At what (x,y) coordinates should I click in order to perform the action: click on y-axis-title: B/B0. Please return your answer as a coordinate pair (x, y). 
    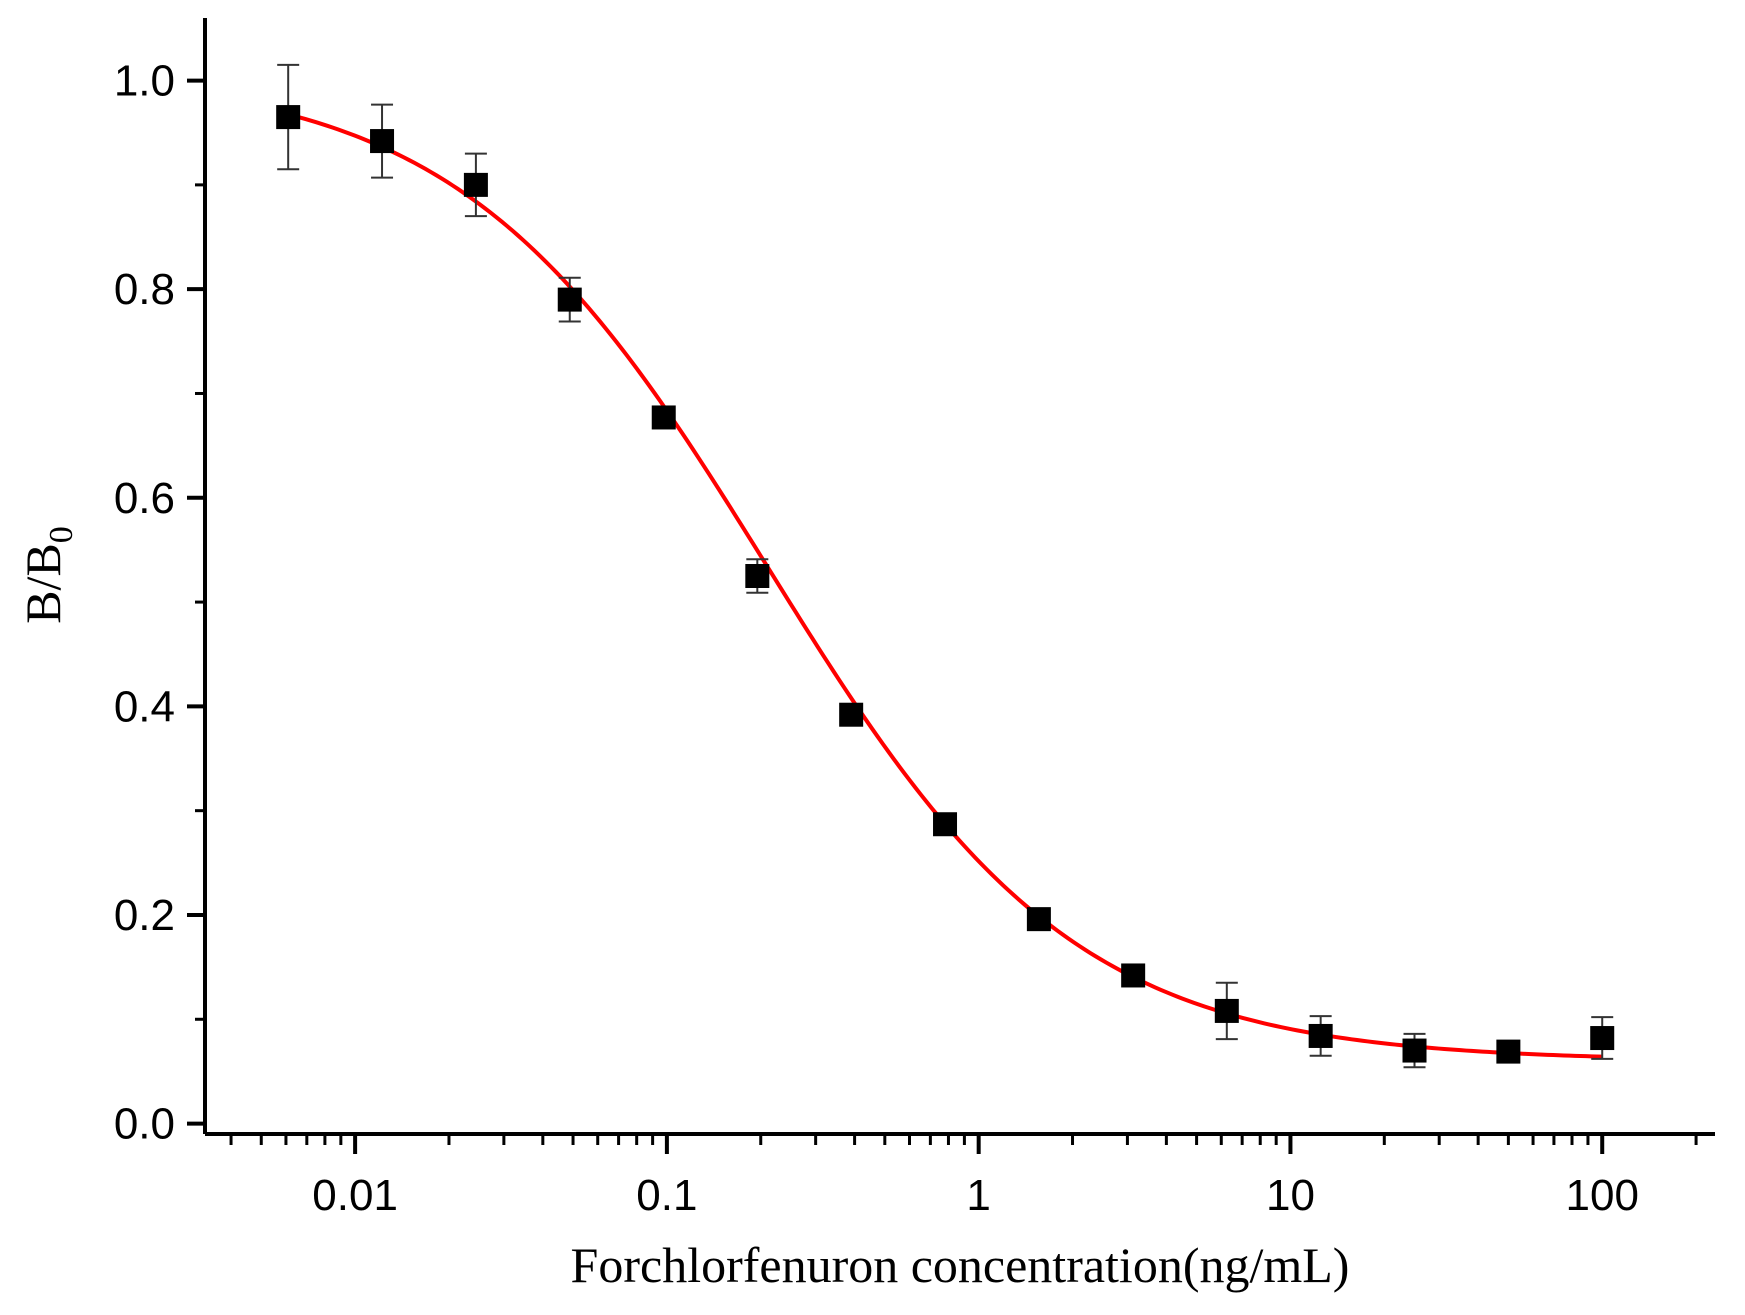
    Looking at the image, I should click on (47, 575).